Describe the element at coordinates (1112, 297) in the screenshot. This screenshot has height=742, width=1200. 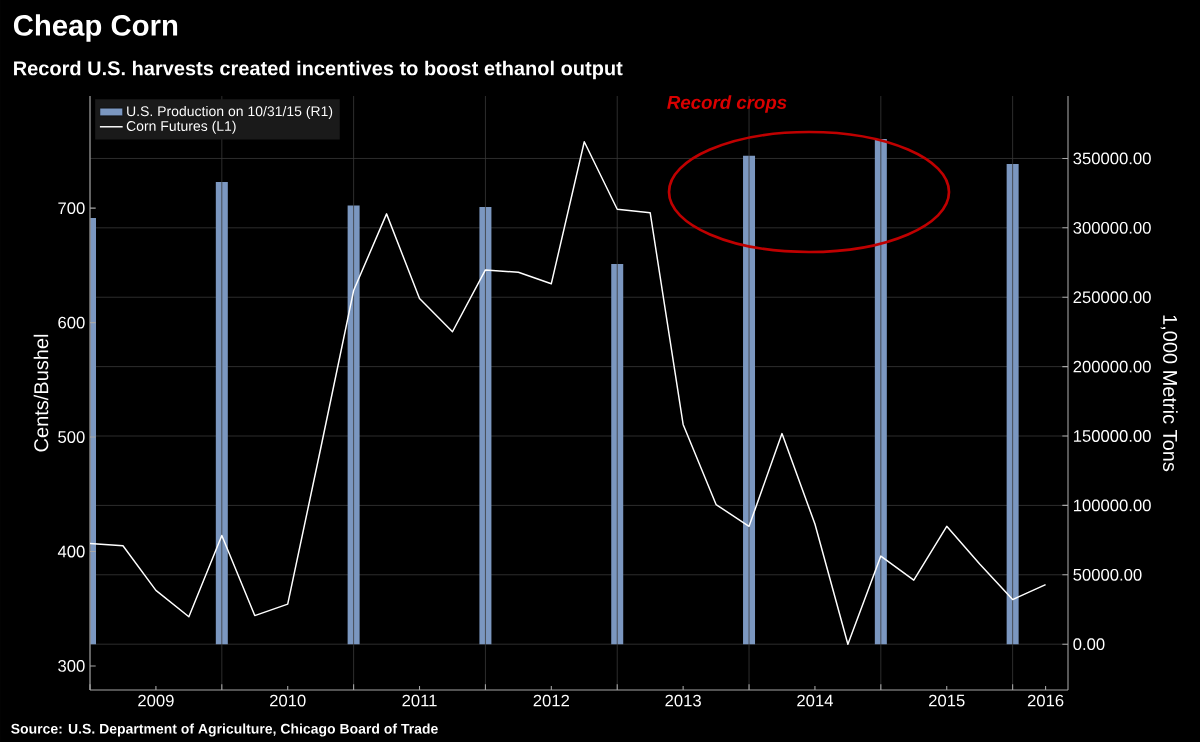
I see `y2-tick-label: 250000.00` at that location.